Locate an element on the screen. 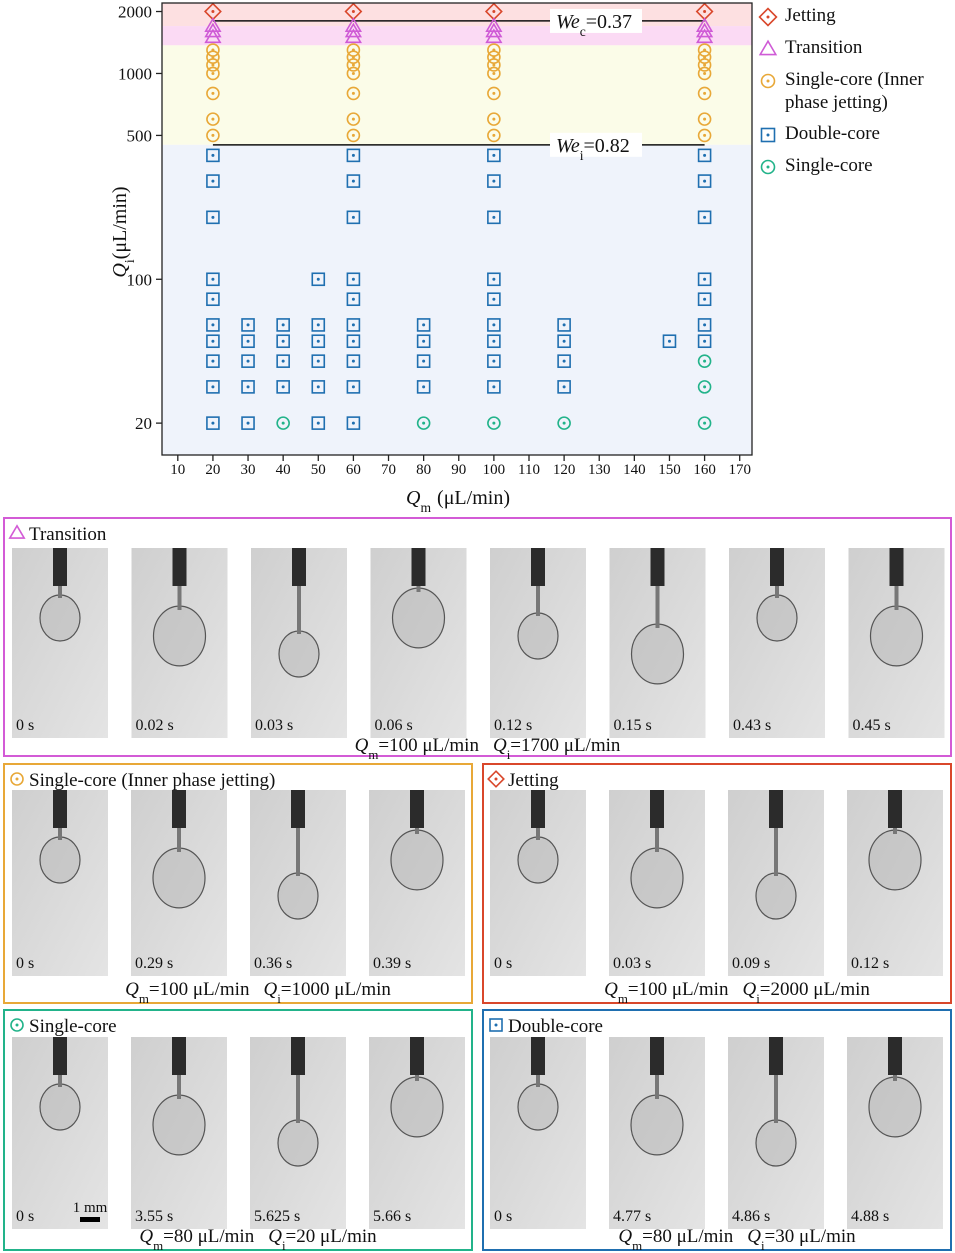 This screenshot has height=1253, width=955. legend-item: Single-core is located at coordinates (855, 166).